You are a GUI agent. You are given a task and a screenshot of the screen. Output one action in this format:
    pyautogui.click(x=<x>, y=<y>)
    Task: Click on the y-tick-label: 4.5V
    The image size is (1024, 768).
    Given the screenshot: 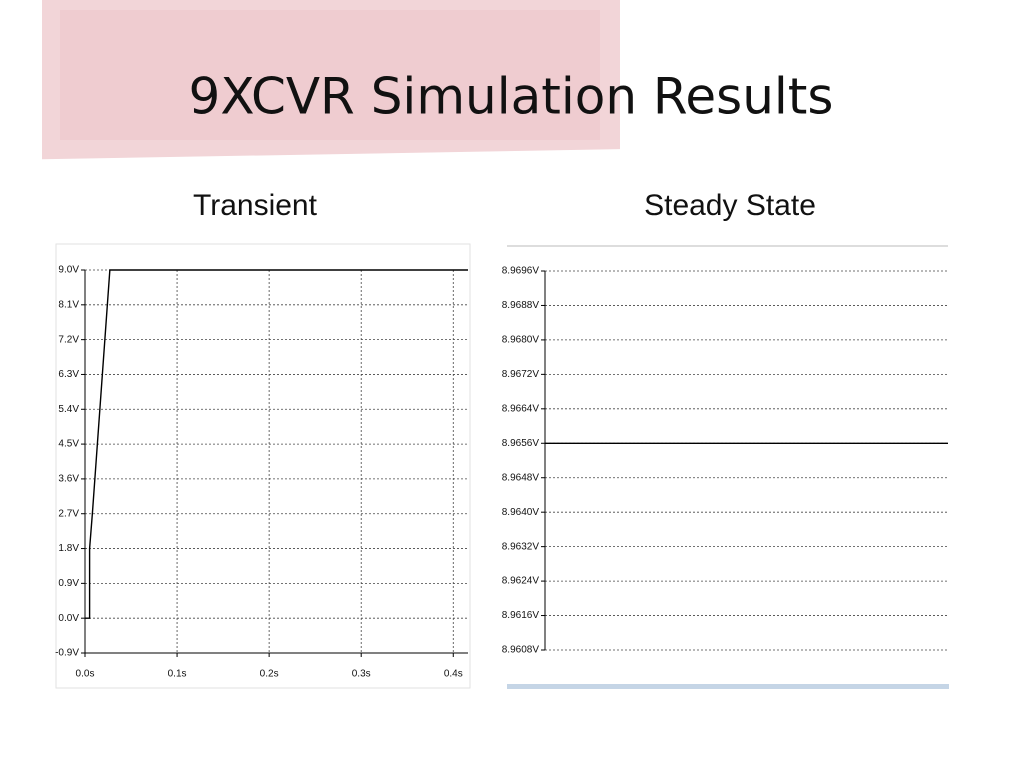 What is the action you would take?
    pyautogui.click(x=68, y=444)
    